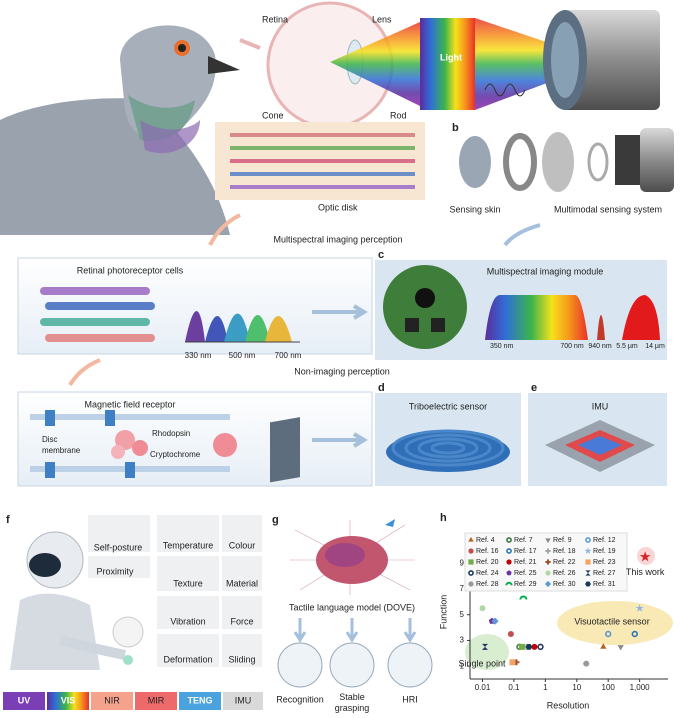  What do you see at coordinates (600, 346) in the screenshot?
I see `wavelength: 940 nm` at bounding box center [600, 346].